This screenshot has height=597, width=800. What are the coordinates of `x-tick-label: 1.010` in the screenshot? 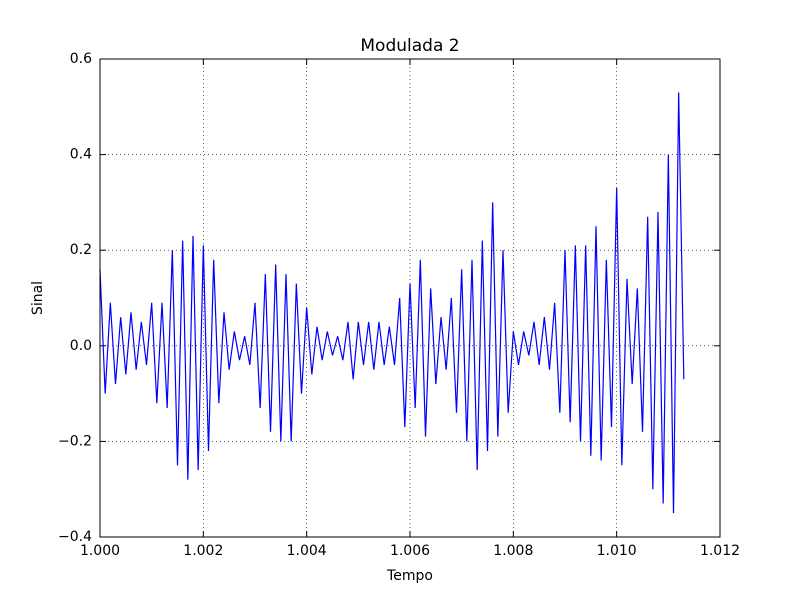 It's located at (617, 551).